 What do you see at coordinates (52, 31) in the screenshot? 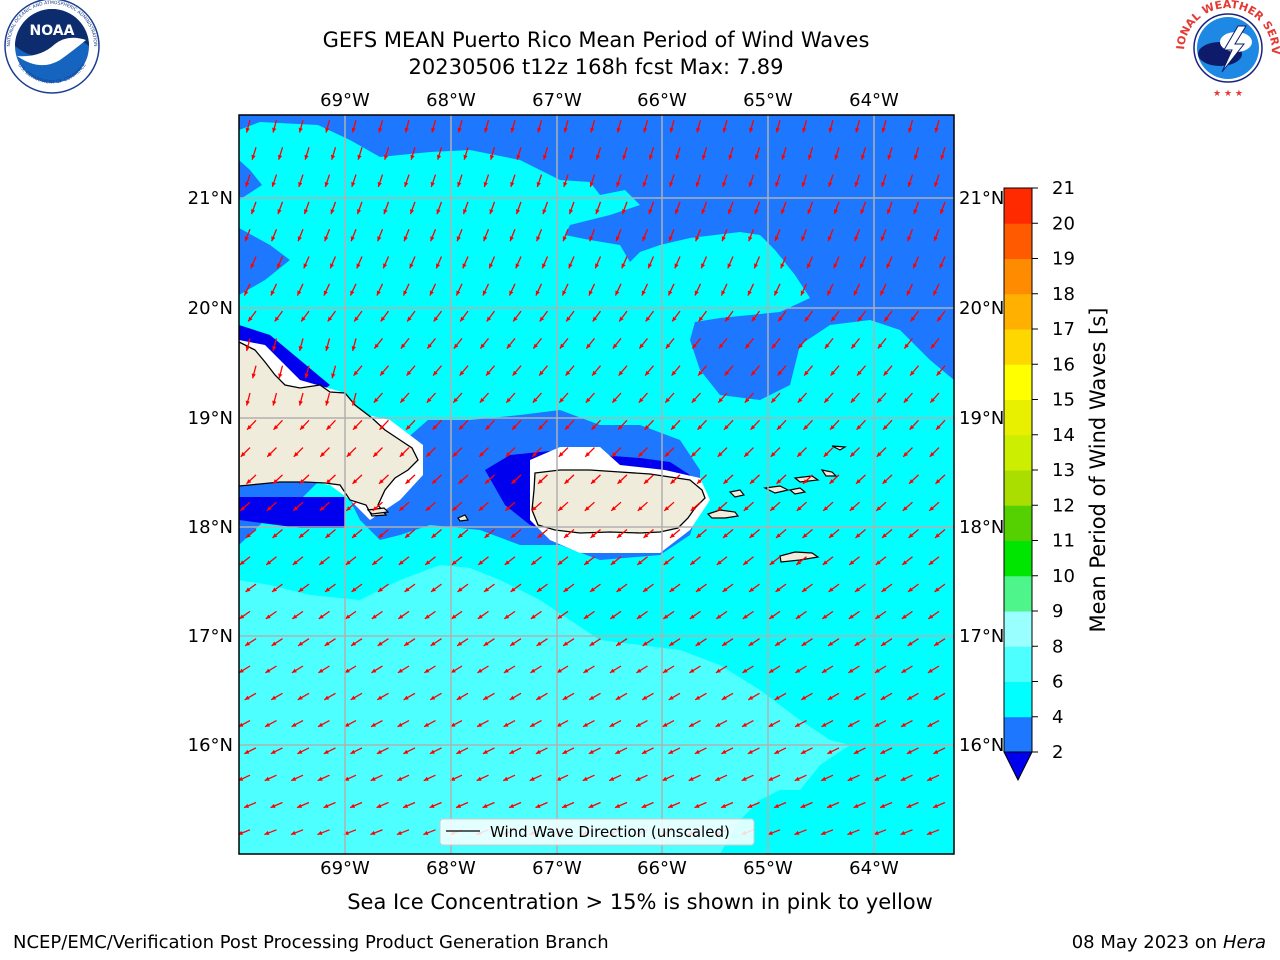
I see `noaa-logo-text: NOAA` at bounding box center [52, 31].